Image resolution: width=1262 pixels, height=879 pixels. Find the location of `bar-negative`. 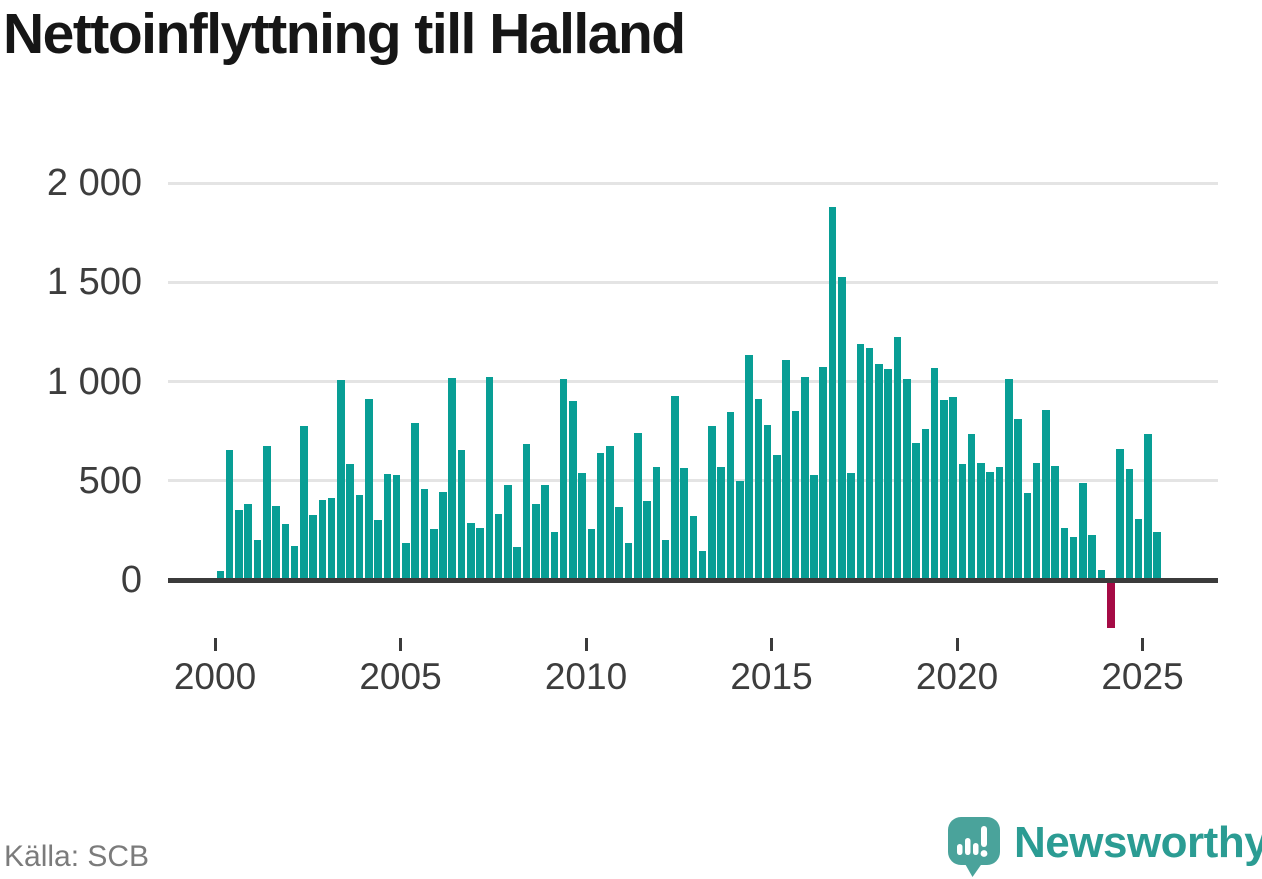

bar-negative is located at coordinates (1111, 604).